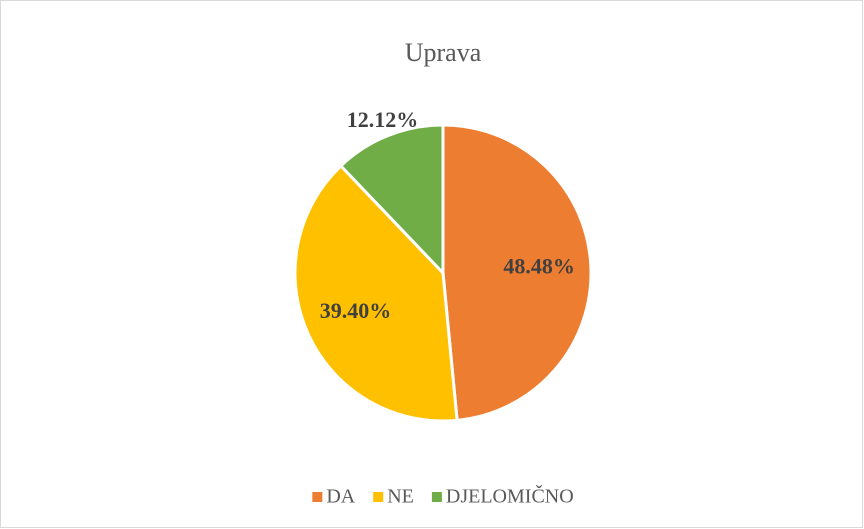  I want to click on legend-label: DJELOMIČNO, so click(510, 496).